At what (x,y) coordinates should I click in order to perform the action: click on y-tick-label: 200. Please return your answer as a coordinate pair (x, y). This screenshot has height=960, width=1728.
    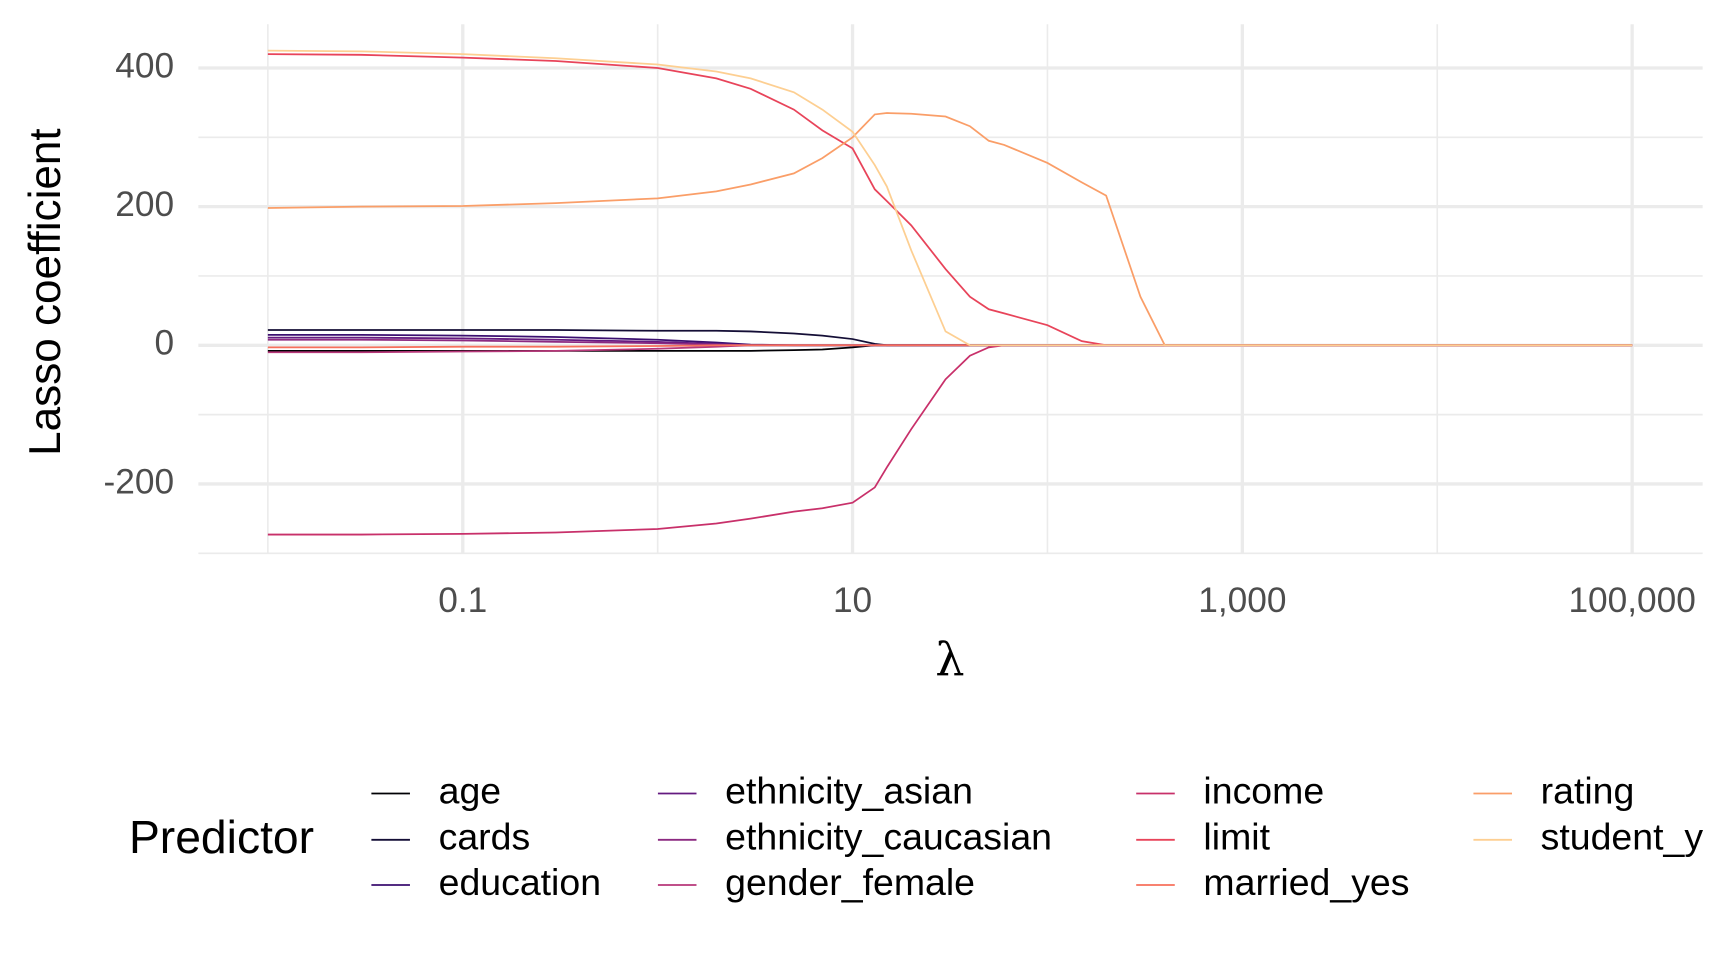
    Looking at the image, I should click on (144, 204).